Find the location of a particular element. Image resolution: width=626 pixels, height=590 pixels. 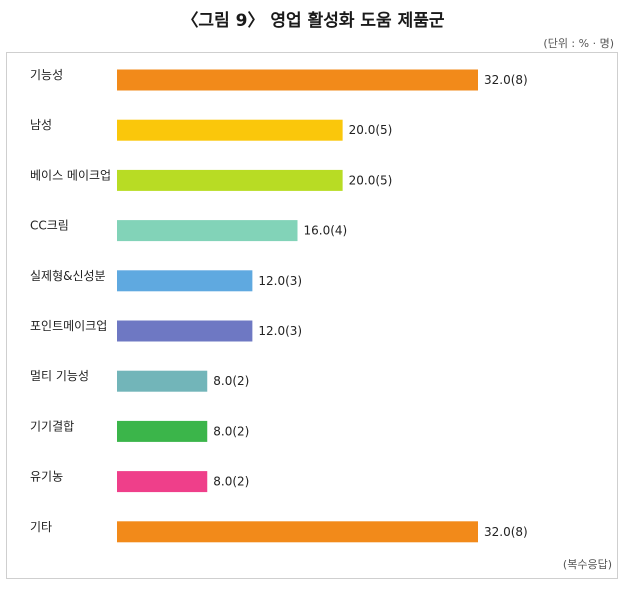

category-label: 실제형&신성분 is located at coordinates (68, 276).